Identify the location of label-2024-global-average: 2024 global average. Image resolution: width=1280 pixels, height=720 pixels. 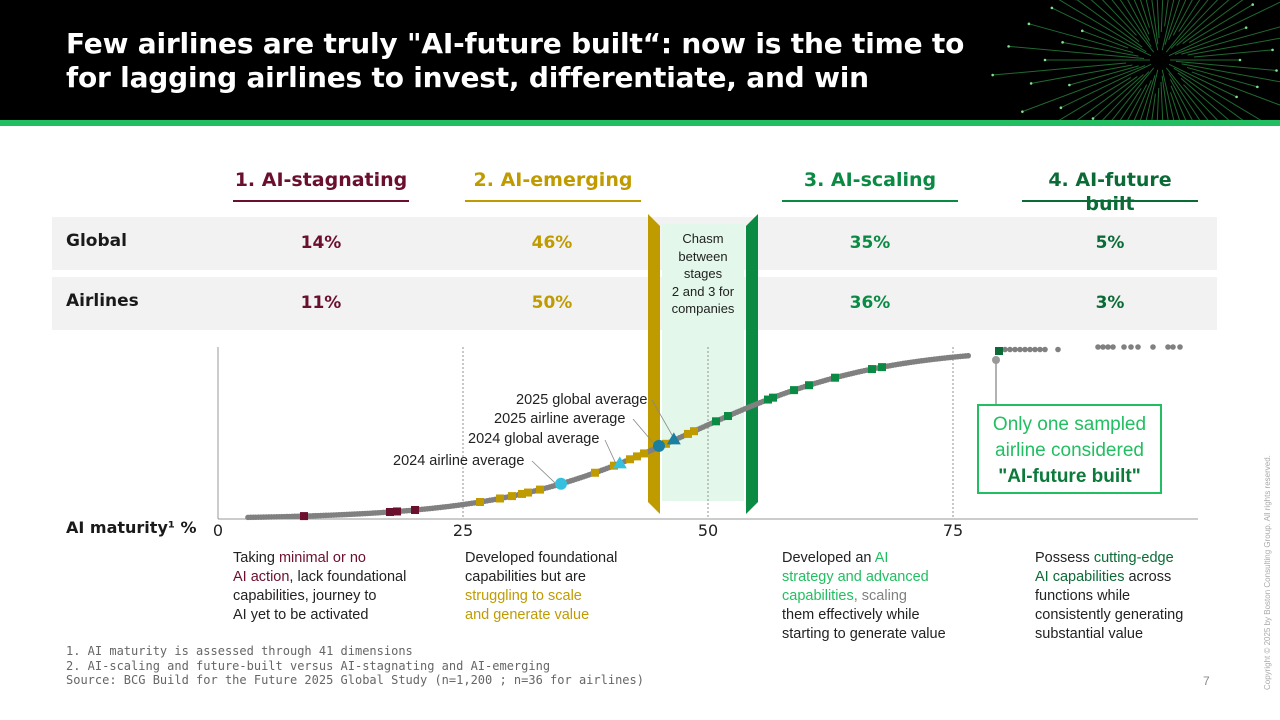
(533, 439).